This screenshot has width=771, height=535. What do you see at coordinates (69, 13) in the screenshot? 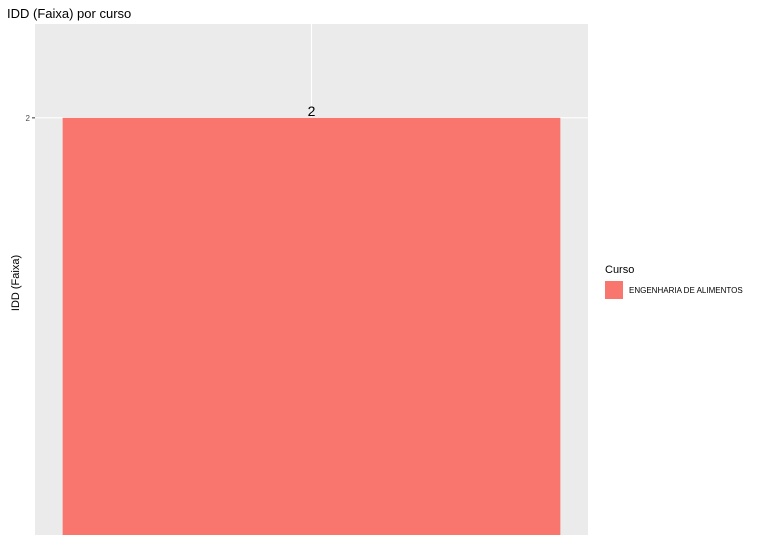
I see `chart-title: IDD (Faixa) por curso` at bounding box center [69, 13].